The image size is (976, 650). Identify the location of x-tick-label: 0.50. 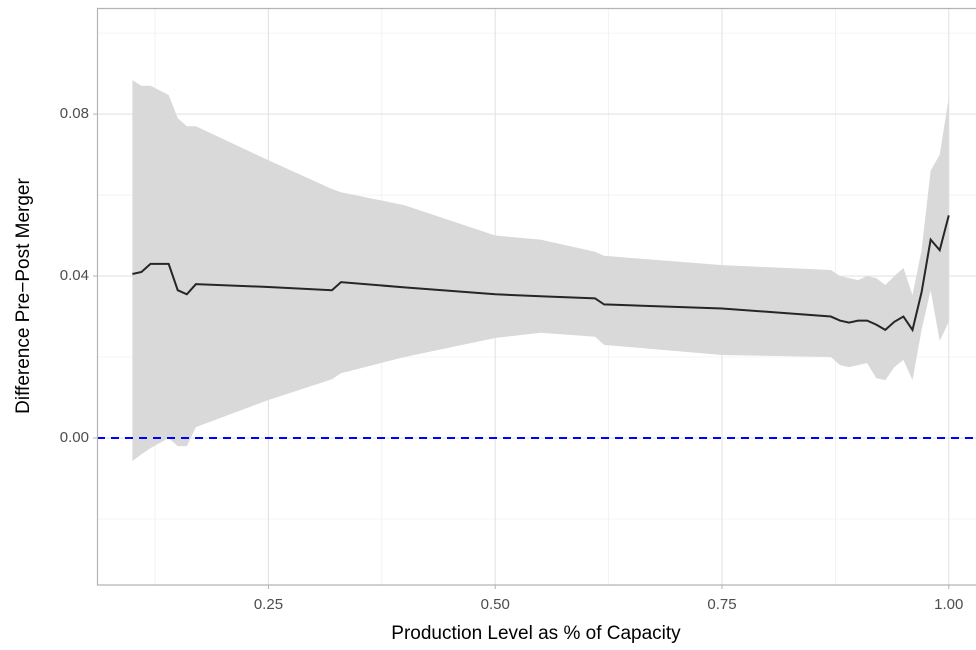
(495, 604).